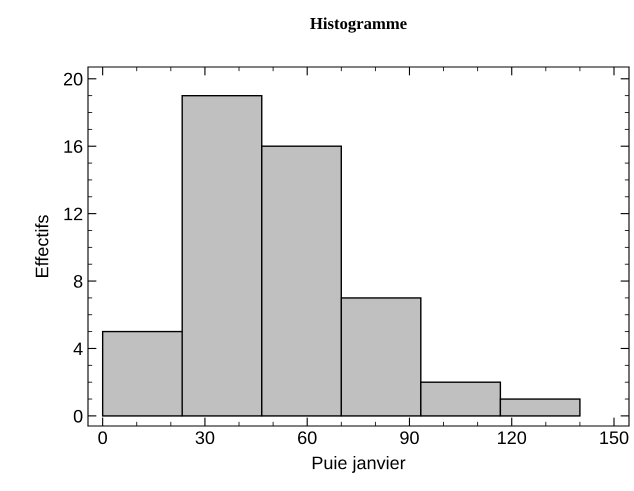 The image size is (634, 491). Describe the element at coordinates (409, 437) in the screenshot. I see `x-tick-label: 90` at that location.